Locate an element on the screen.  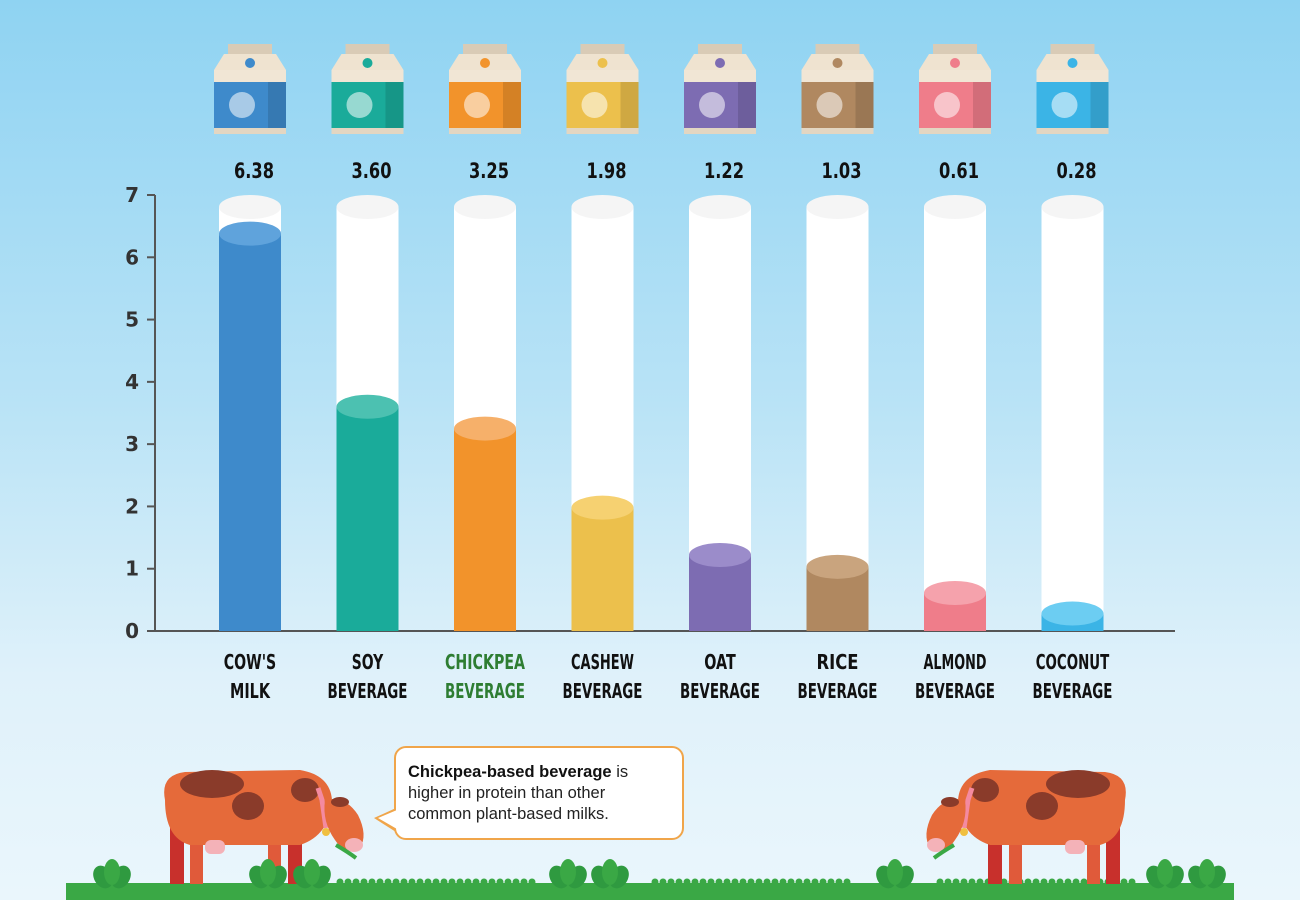
ground is located at coordinates (650, 889).